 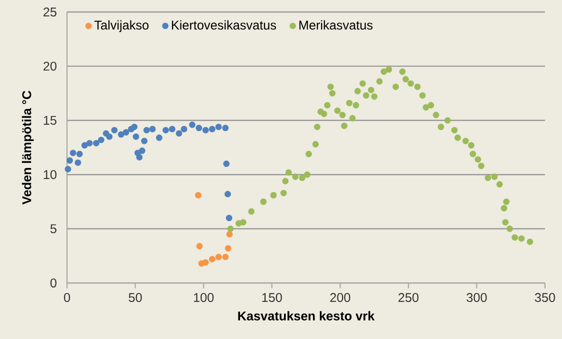 What do you see at coordinates (272, 297) in the screenshot?
I see `x-tick-label: 150` at bounding box center [272, 297].